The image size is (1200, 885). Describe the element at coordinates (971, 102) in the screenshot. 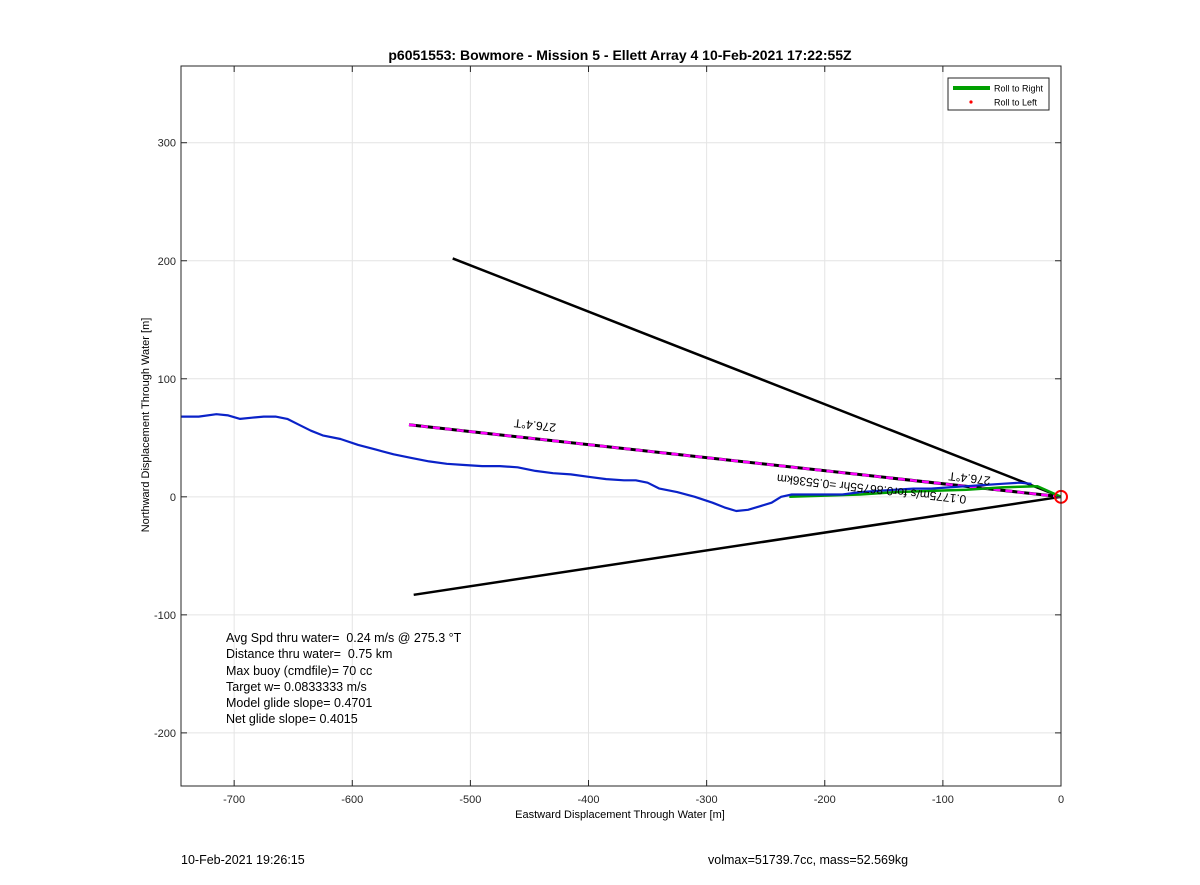

I see `legend-swatch-dot` at that location.